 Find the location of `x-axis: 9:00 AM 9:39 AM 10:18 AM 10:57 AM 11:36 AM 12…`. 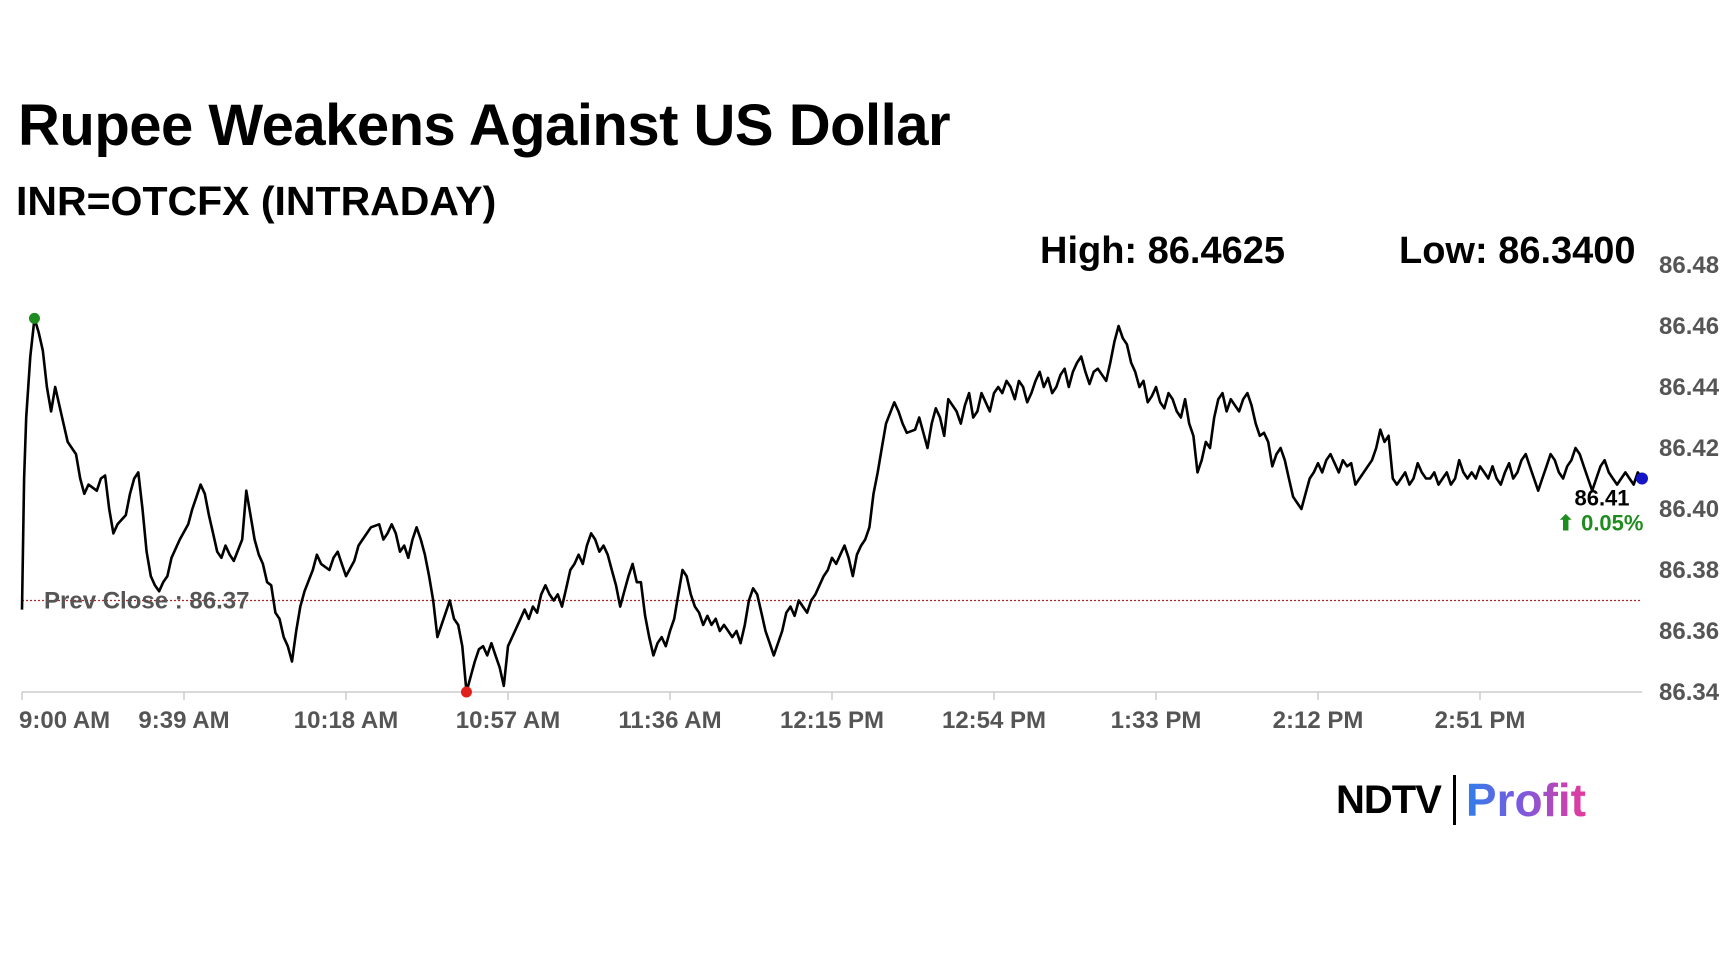

x-axis: 9:00 AM 9:39 AM 10:18 AM 10:57 AM 11:36 AM 12… is located at coordinates (772, 713).